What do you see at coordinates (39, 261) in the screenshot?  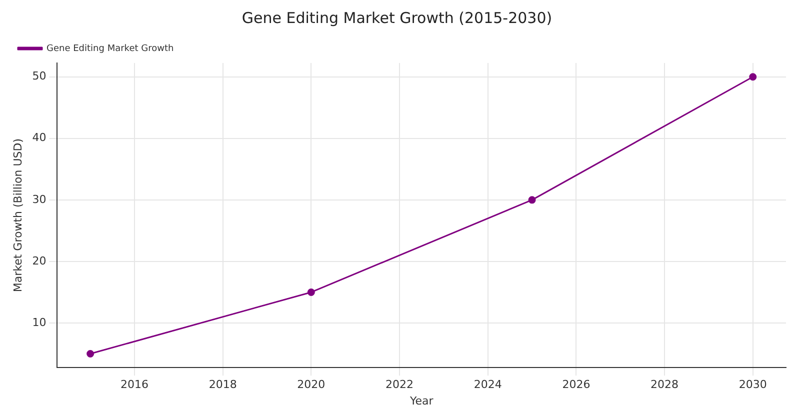 I see `y-tick-label: 20` at bounding box center [39, 261].